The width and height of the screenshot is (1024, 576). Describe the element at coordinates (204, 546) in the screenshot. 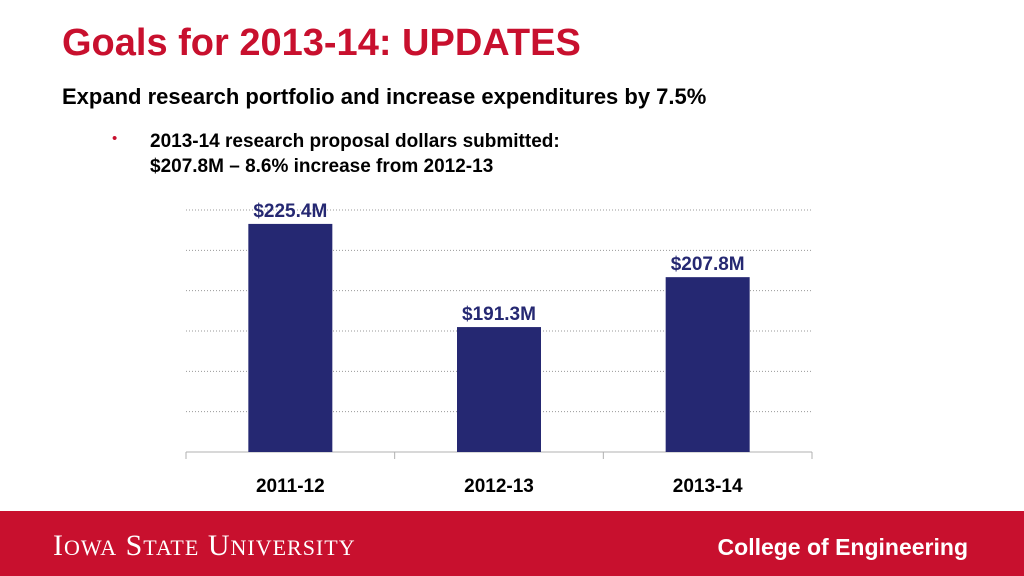

I see `university-logo: IOWA STATE UNIVERSITY` at that location.